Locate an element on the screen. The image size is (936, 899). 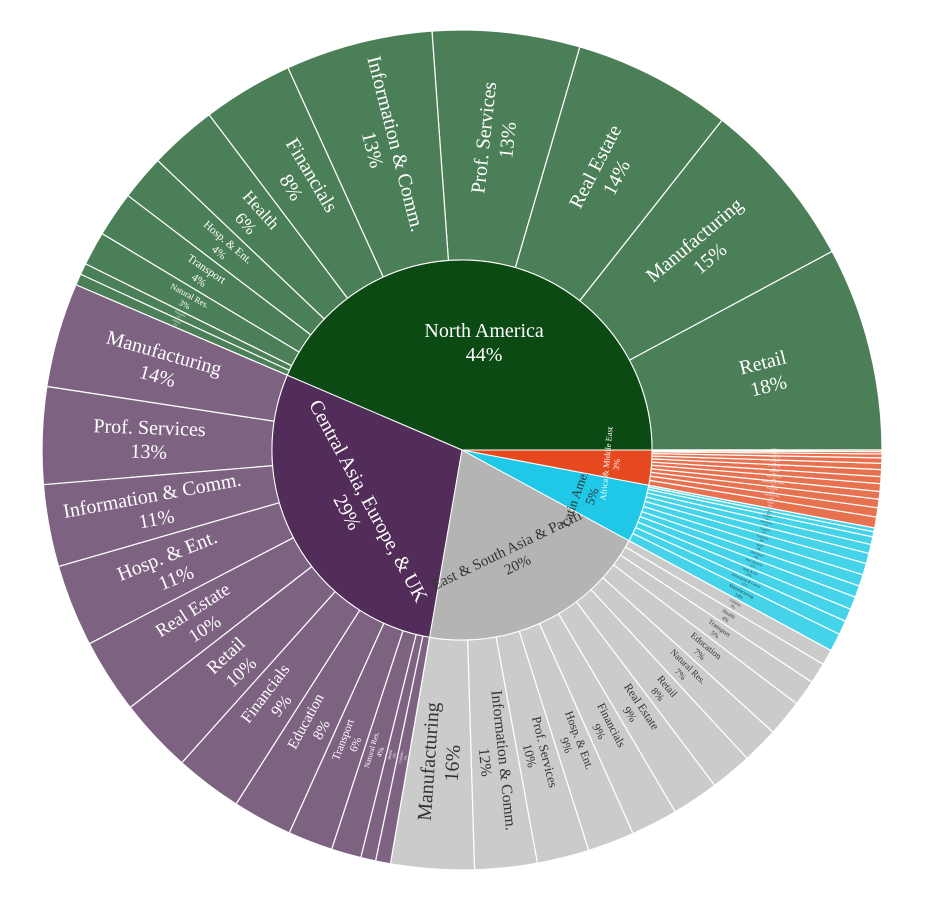
sector-label-line: Information & Comm. is located at coordinates (773, 482).